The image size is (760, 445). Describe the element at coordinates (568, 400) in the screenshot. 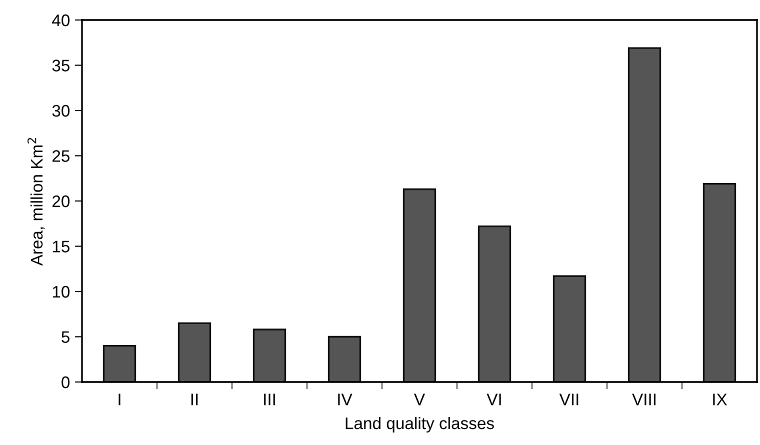

I see `x-tick-label: VII` at that location.